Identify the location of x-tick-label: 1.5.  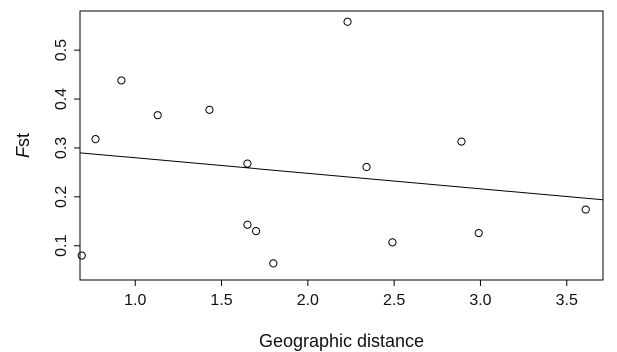
(221, 300).